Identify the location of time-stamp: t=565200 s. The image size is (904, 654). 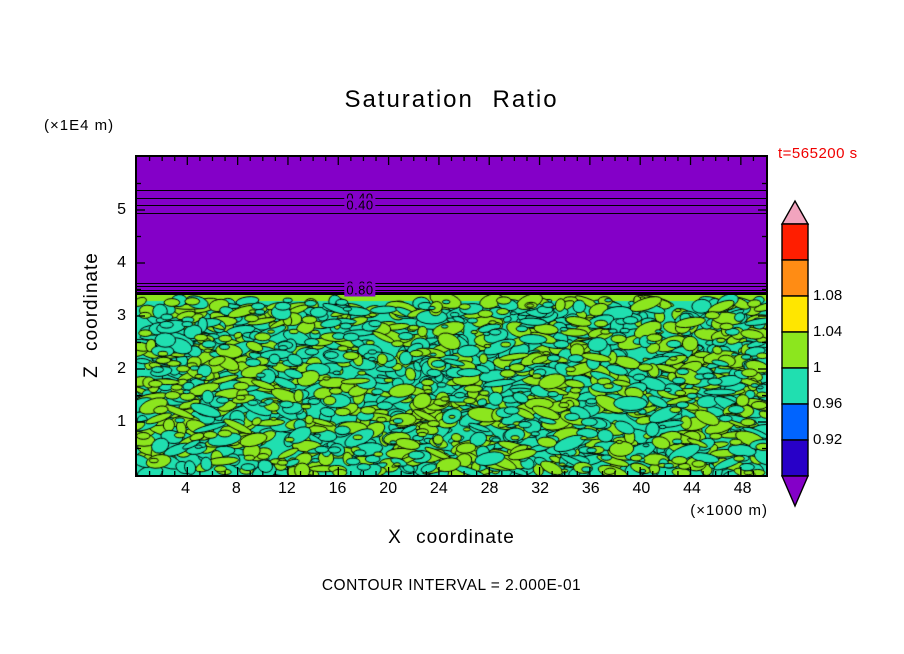
(818, 153).